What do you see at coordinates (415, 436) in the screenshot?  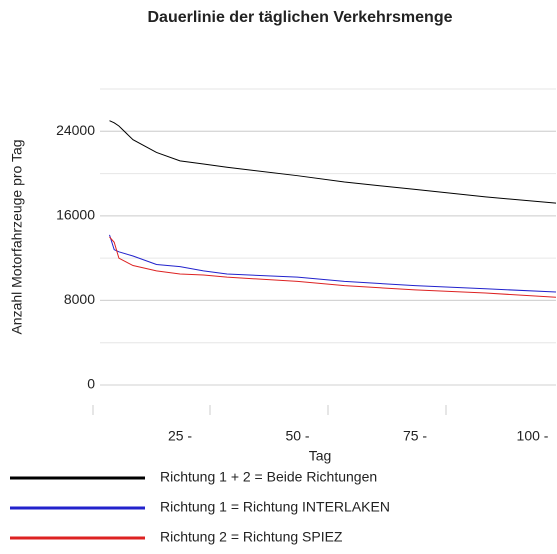 I see `x-tick-label: 75 -` at bounding box center [415, 436].